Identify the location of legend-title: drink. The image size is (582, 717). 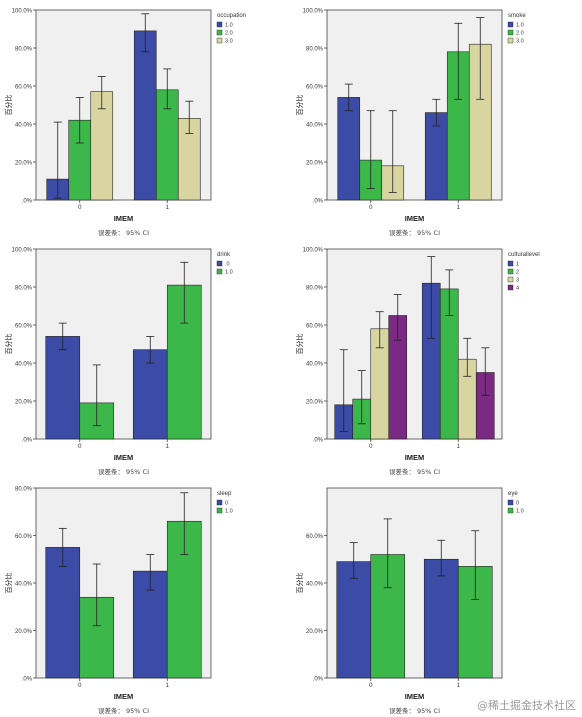
(224, 255).